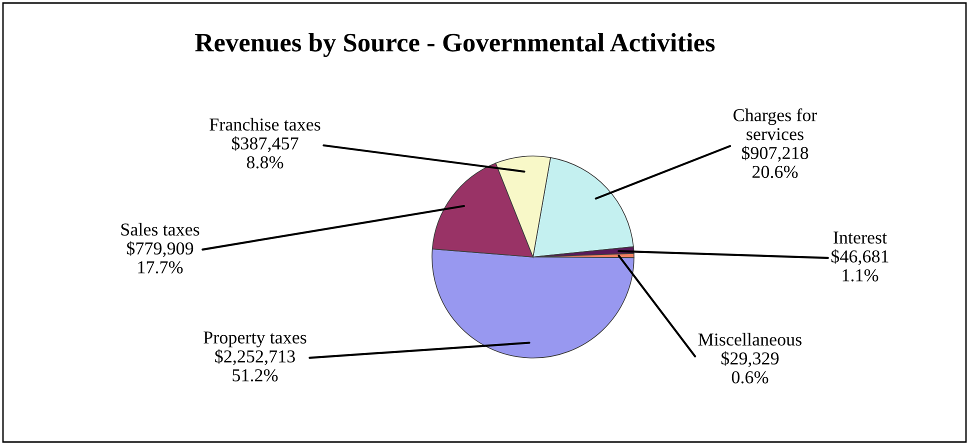  I want to click on chart-title: Revenues by Source - Governmental Activities, so click(455, 45).